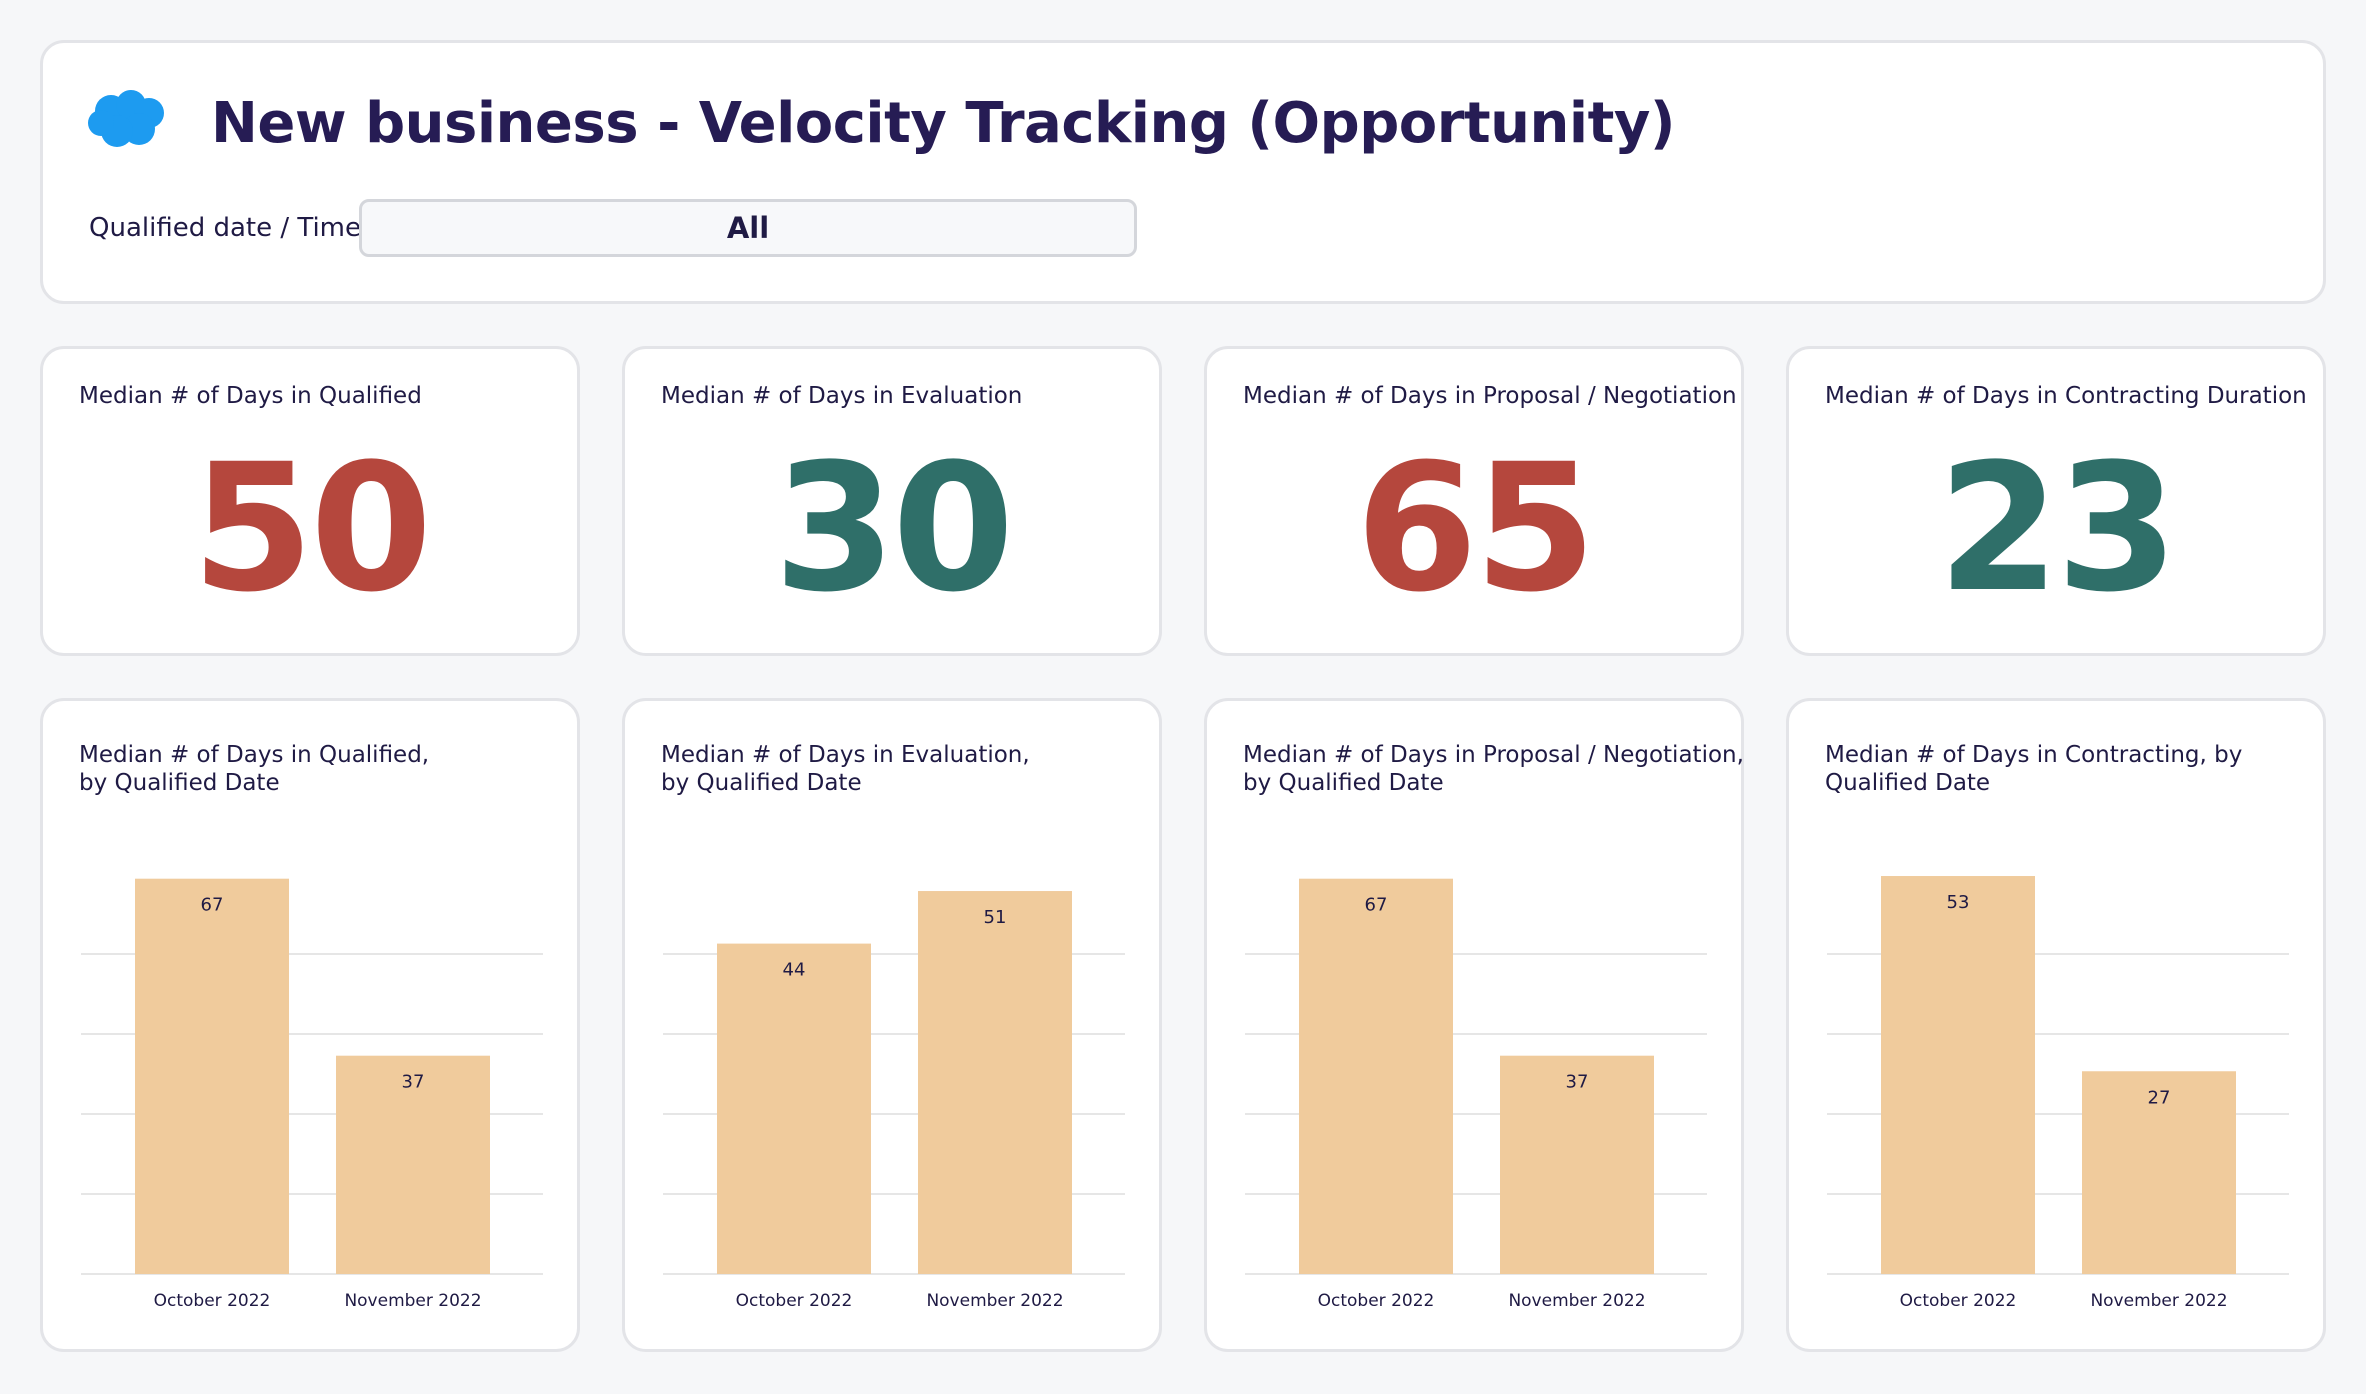 The image size is (2366, 1394). Describe the element at coordinates (842, 396) in the screenshot. I see `kpi-label: Median # of Days in Evaluation` at that location.